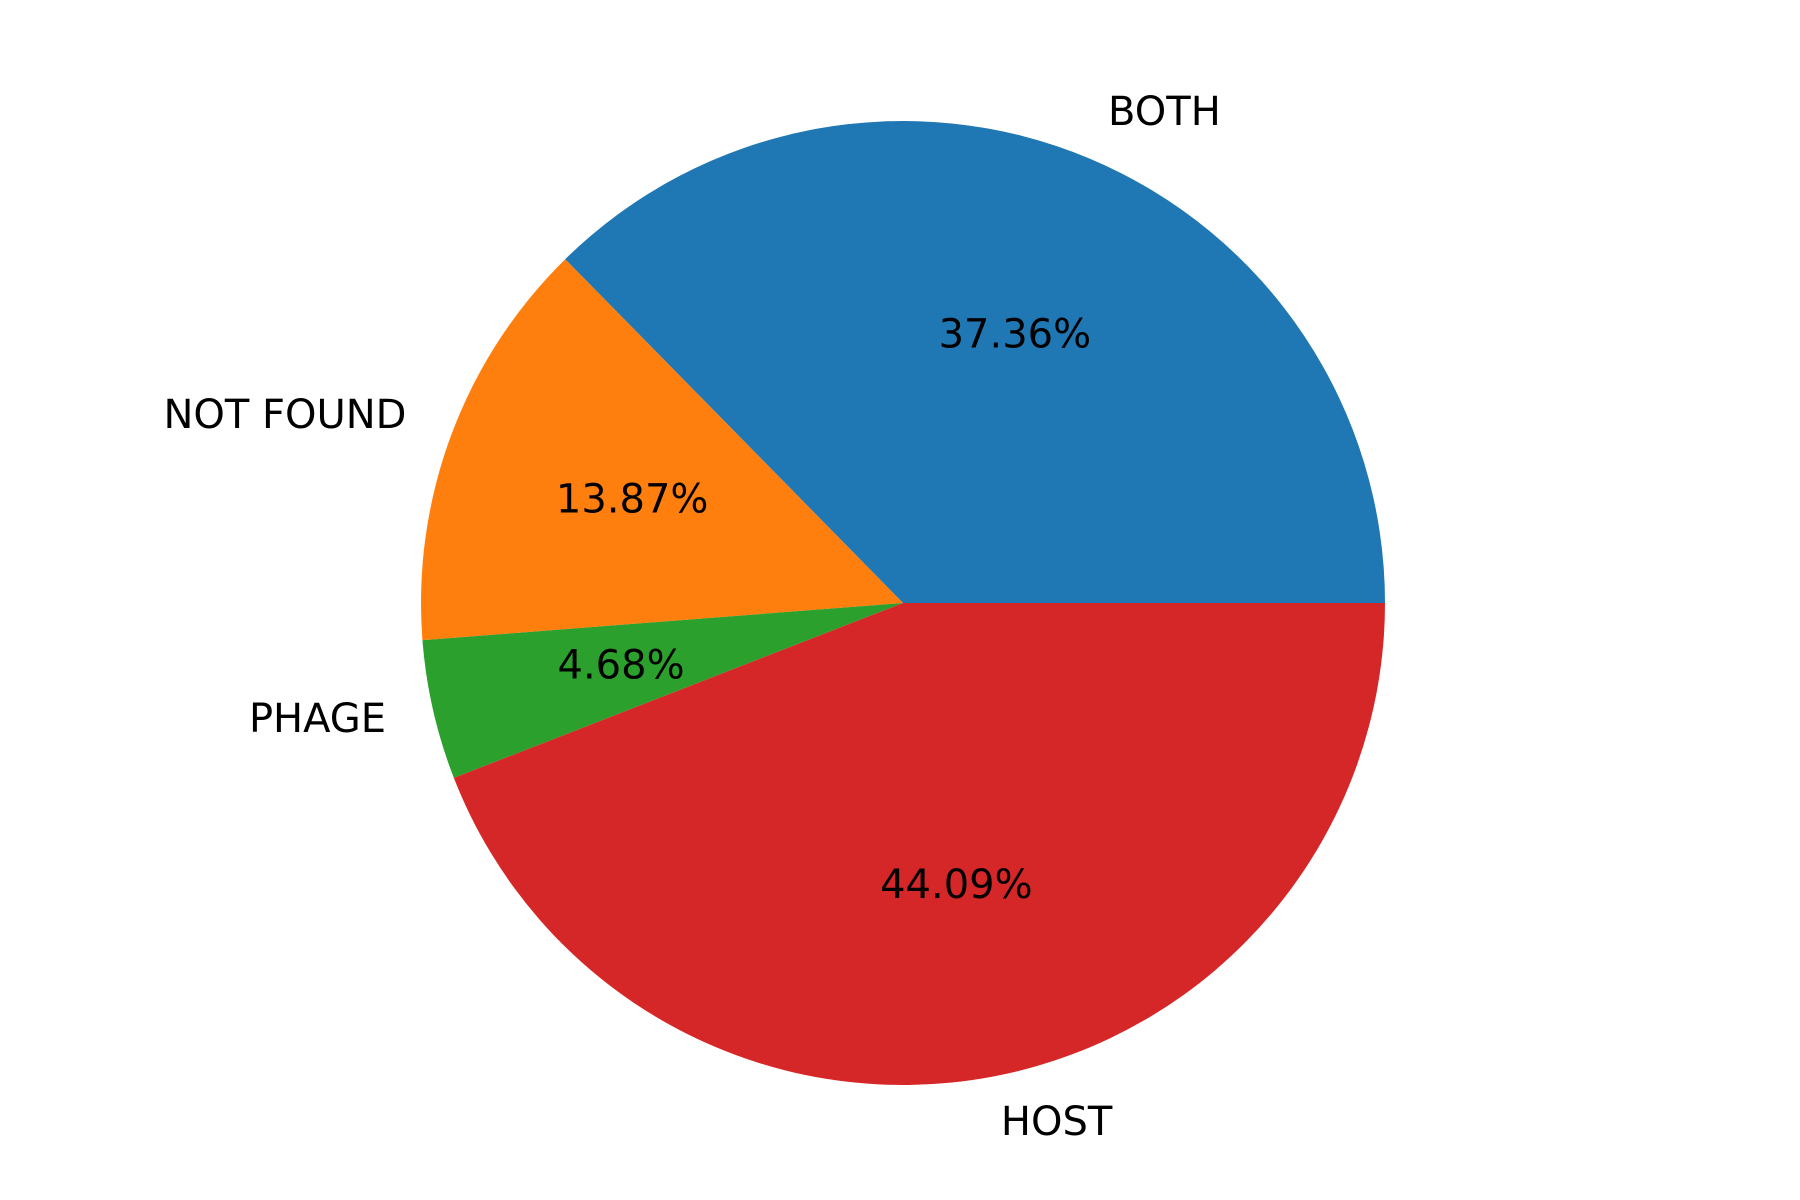 Image resolution: width=1800 pixels, height=1200 pixels. Describe the element at coordinates (621, 665) in the screenshot. I see `slice-percentage: 4.68%` at that location.